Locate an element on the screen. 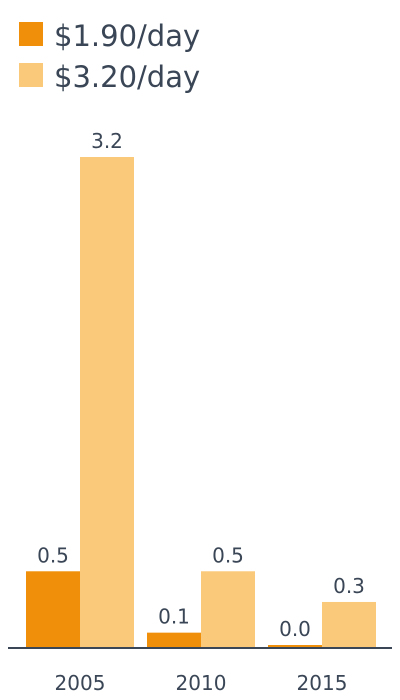 The image size is (400, 700). data-label-2015-series-1: 0.0 is located at coordinates (295, 629).